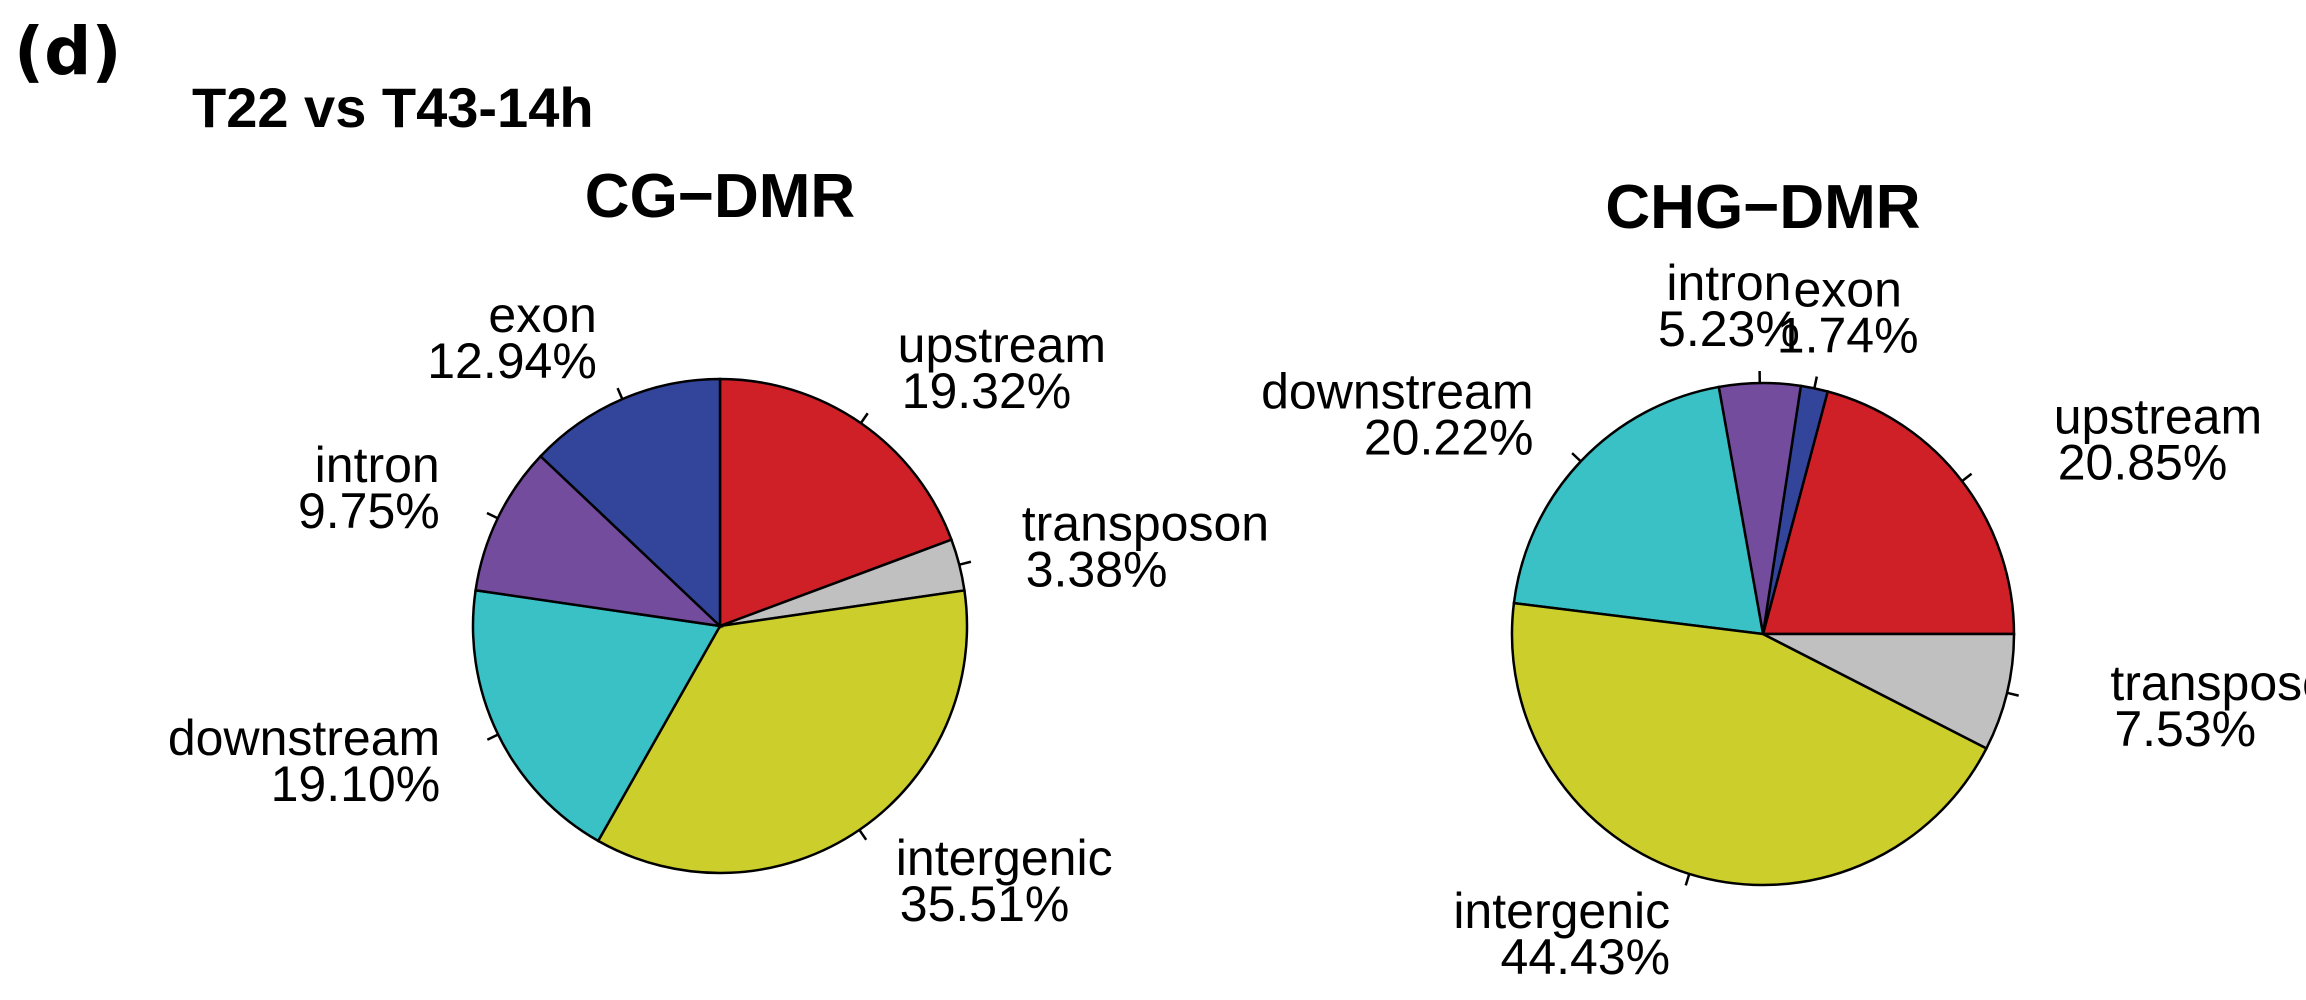 Image resolution: width=2306 pixels, height=1000 pixels. What do you see at coordinates (1762, 207) in the screenshot?
I see `pie-title-chg-dmr: CHG−DMR` at bounding box center [1762, 207].